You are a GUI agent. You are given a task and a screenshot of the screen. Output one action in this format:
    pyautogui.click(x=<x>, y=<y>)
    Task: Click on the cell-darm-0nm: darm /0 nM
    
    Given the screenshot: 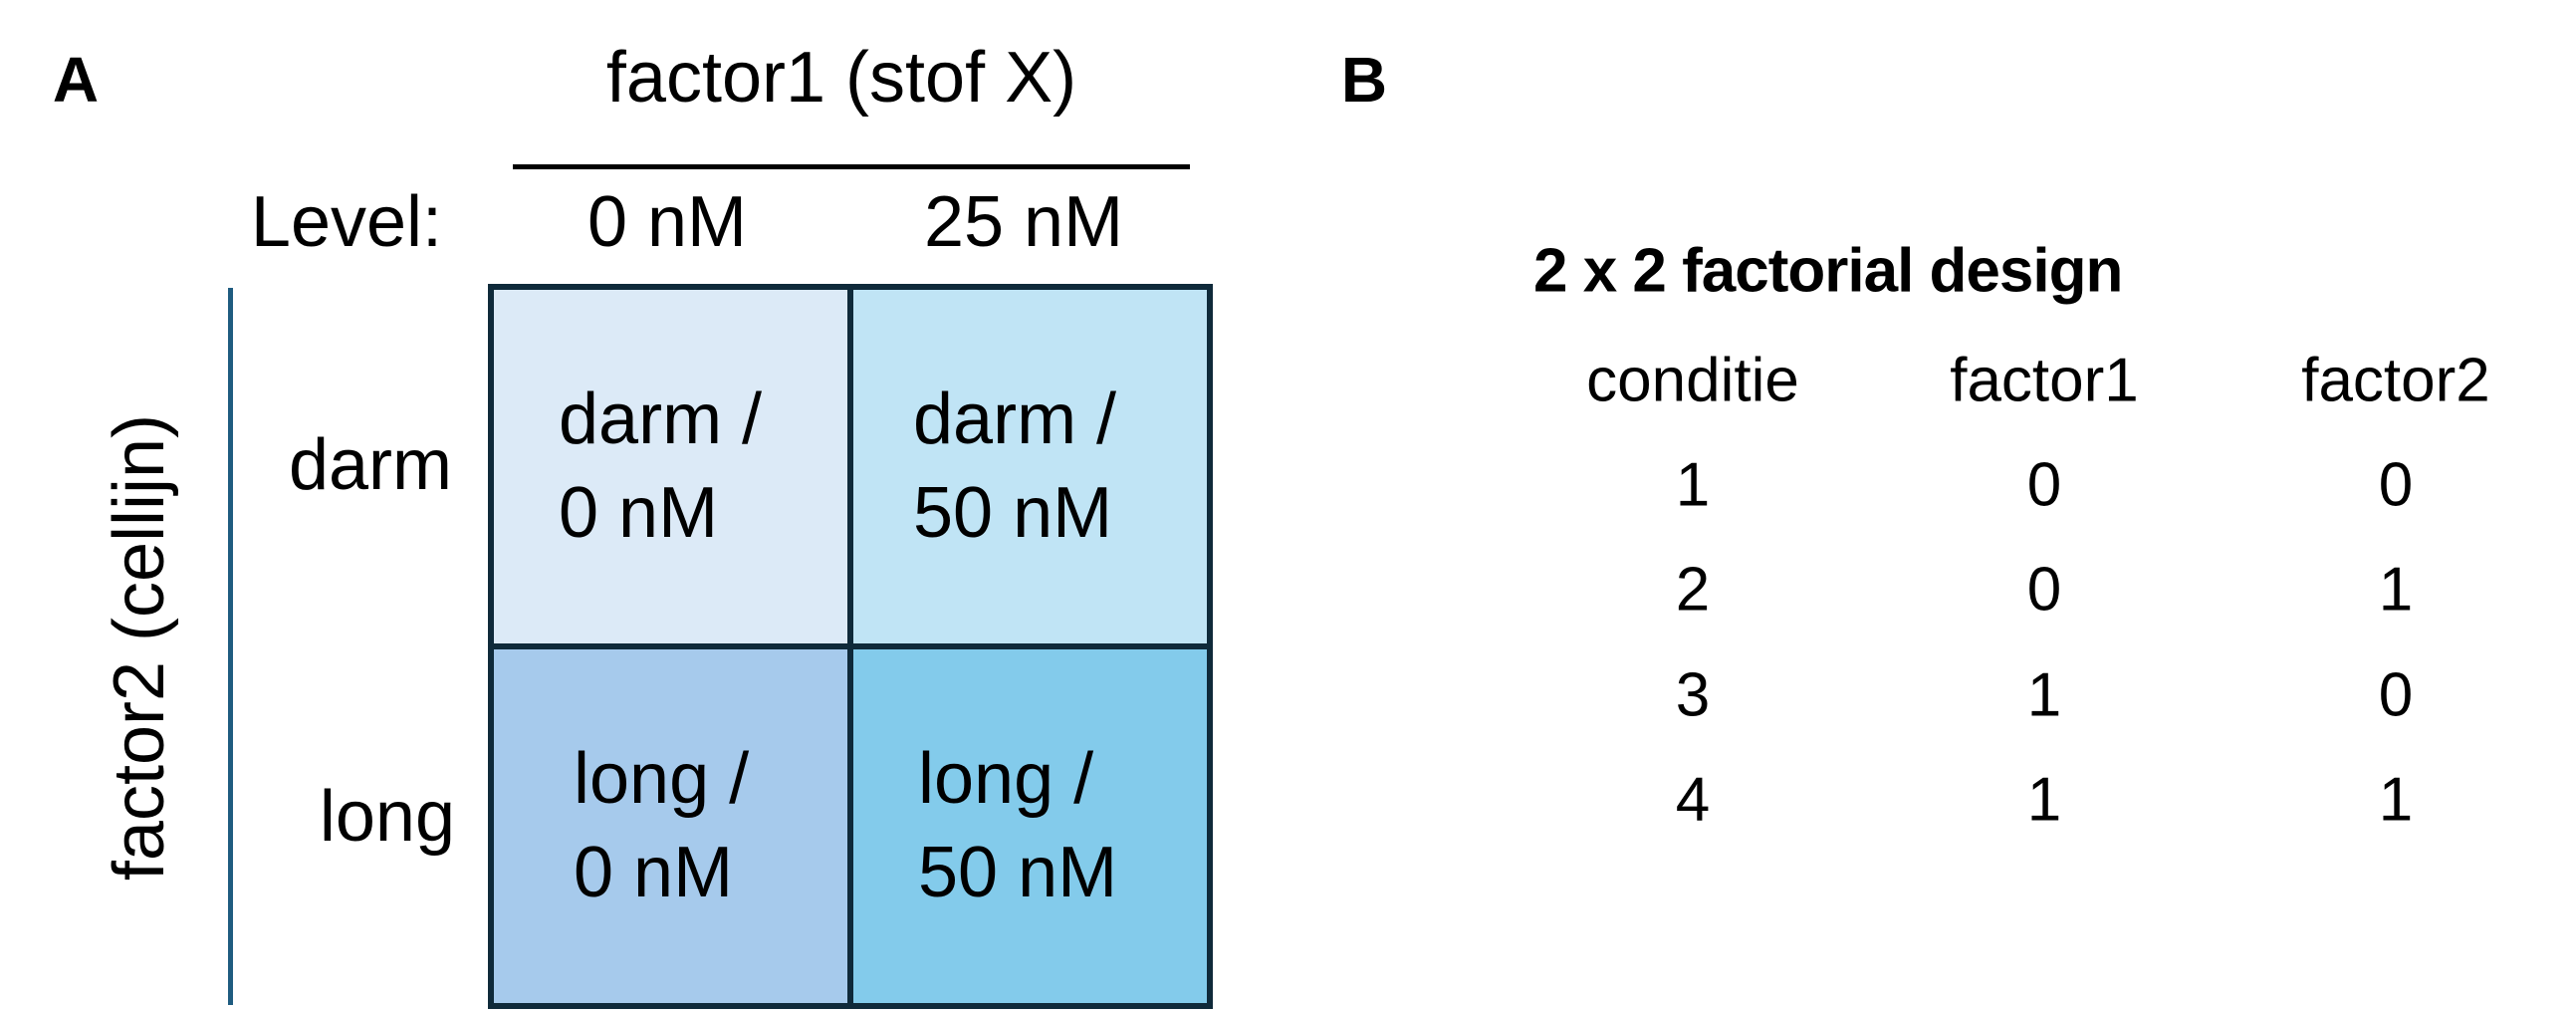 What is the action you would take?
    pyautogui.click(x=670, y=466)
    